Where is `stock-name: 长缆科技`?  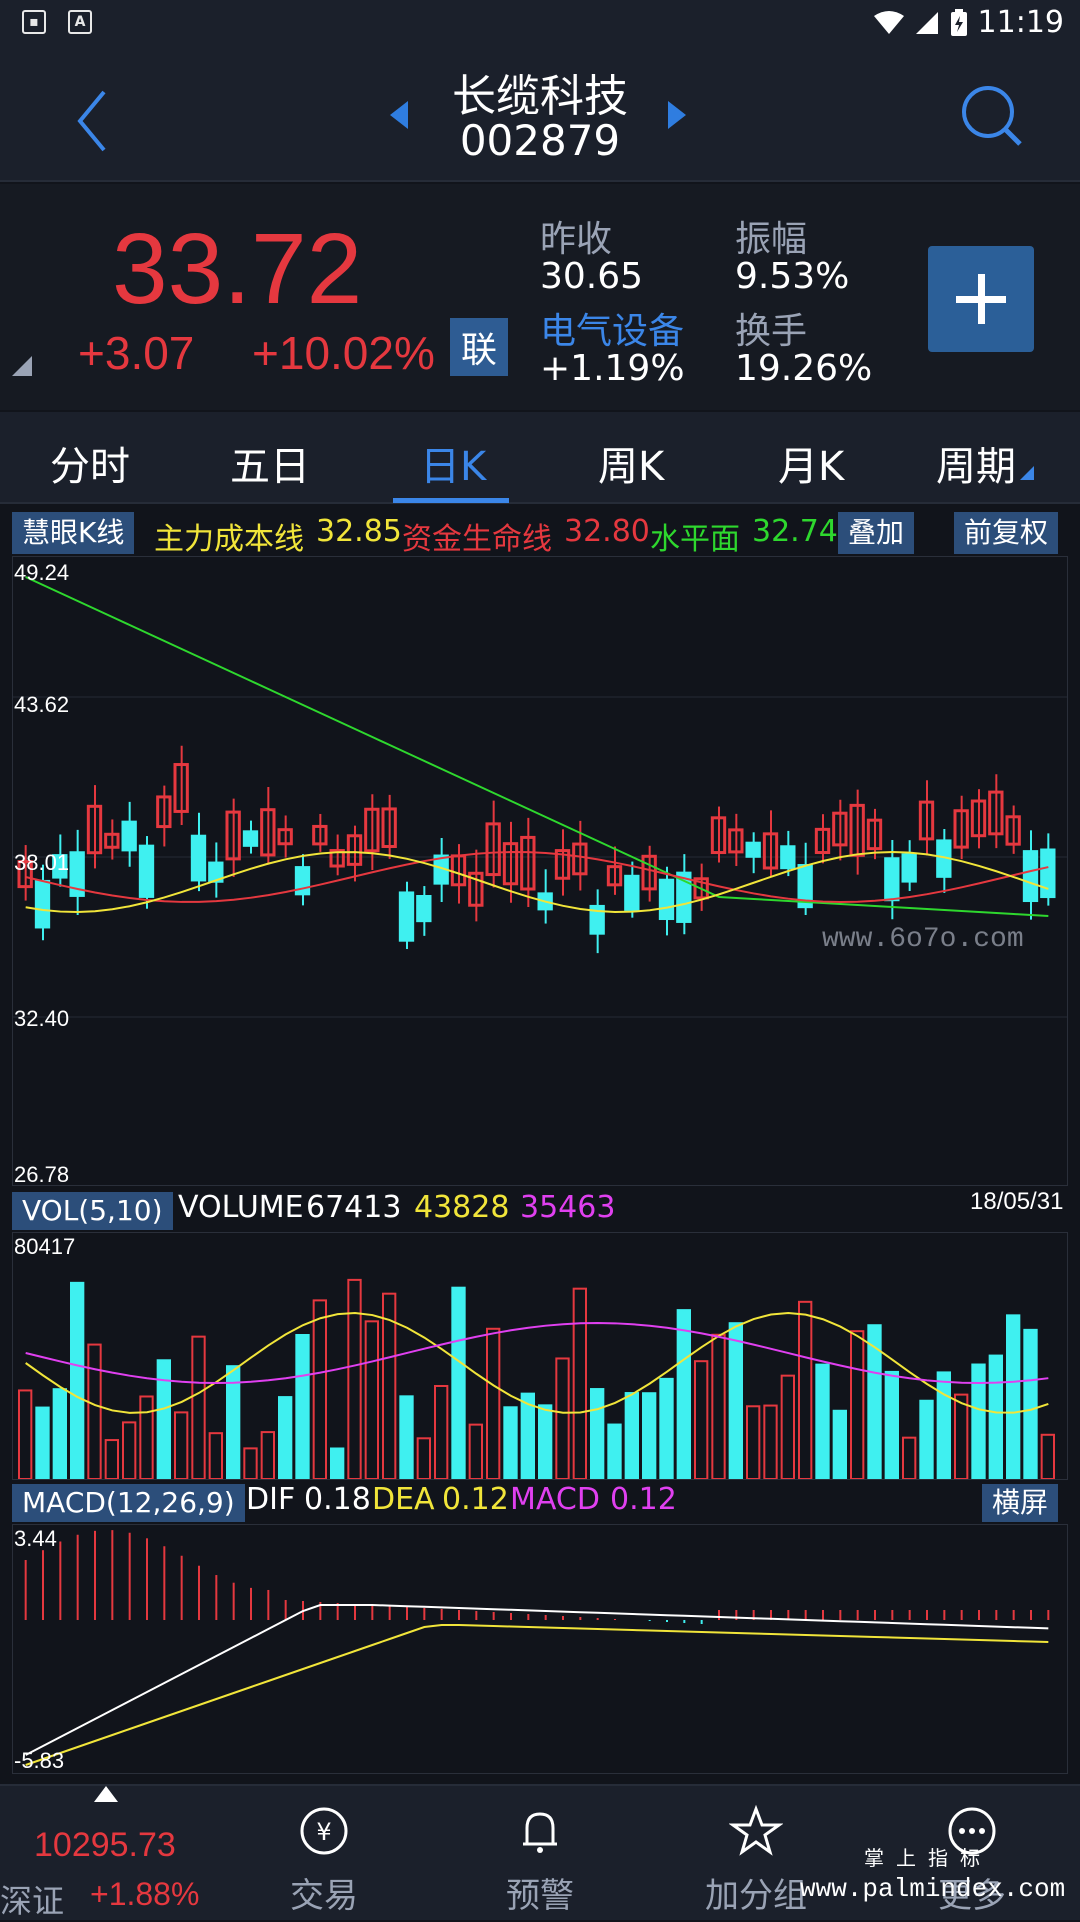 stock-name: 长缆科技 is located at coordinates (540, 96).